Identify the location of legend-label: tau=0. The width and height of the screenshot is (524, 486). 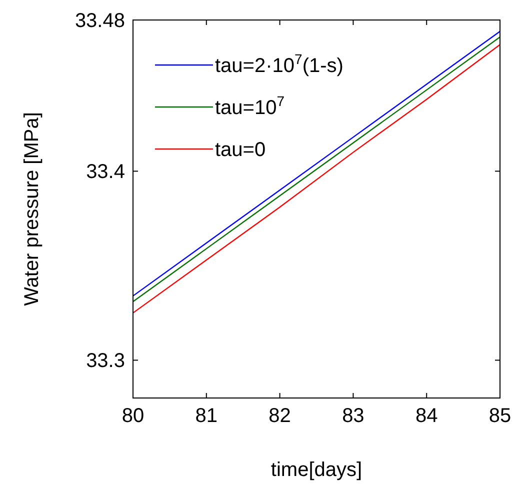
(240, 150).